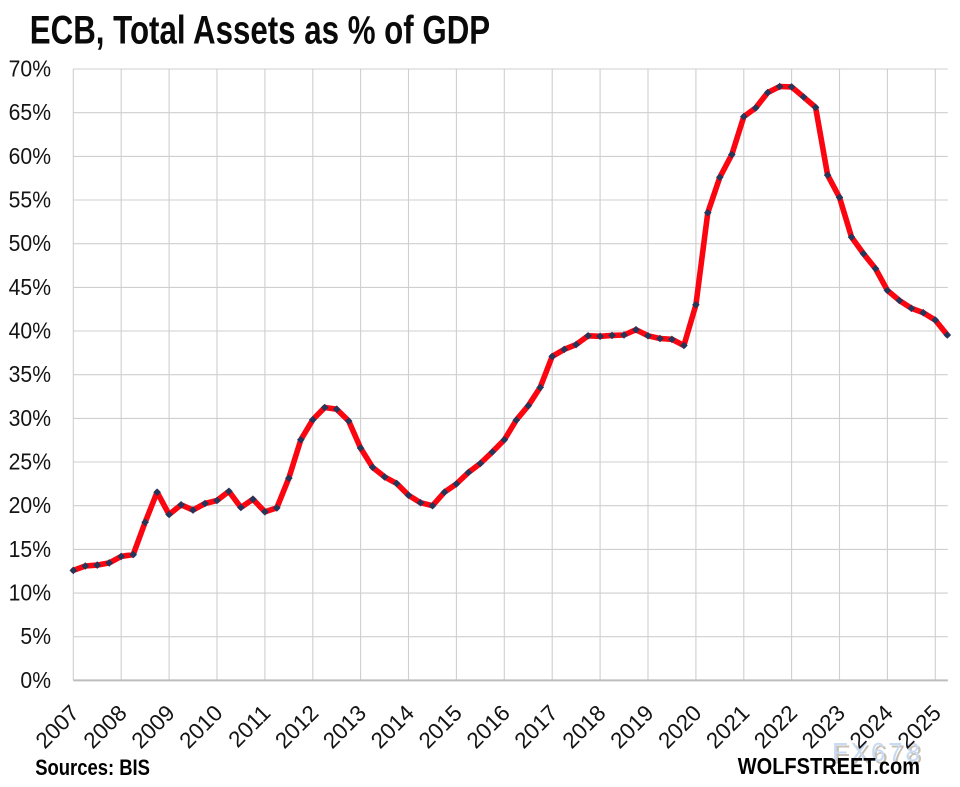 The height and width of the screenshot is (787, 960). What do you see at coordinates (30, 243) in the screenshot?
I see `svg-text: 50%` at bounding box center [30, 243].